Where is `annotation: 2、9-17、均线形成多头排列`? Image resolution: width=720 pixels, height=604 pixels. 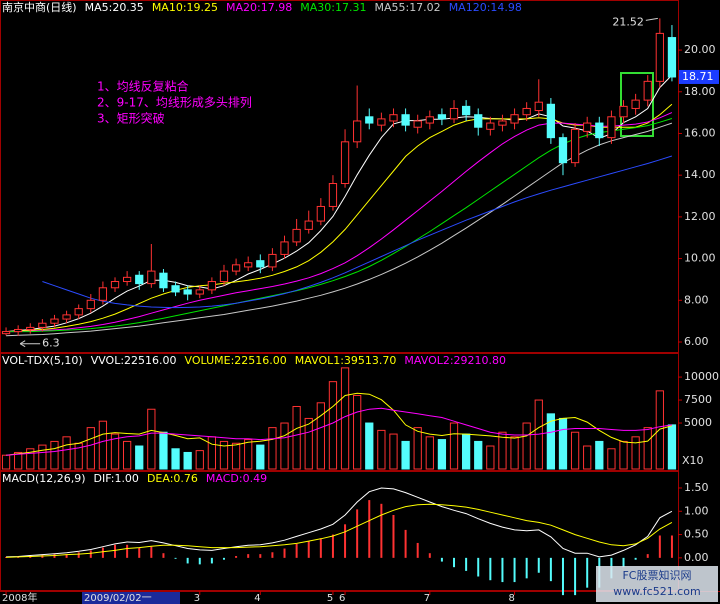
annotation: 2、9-17、均线形成多头排列 is located at coordinates (174, 103).